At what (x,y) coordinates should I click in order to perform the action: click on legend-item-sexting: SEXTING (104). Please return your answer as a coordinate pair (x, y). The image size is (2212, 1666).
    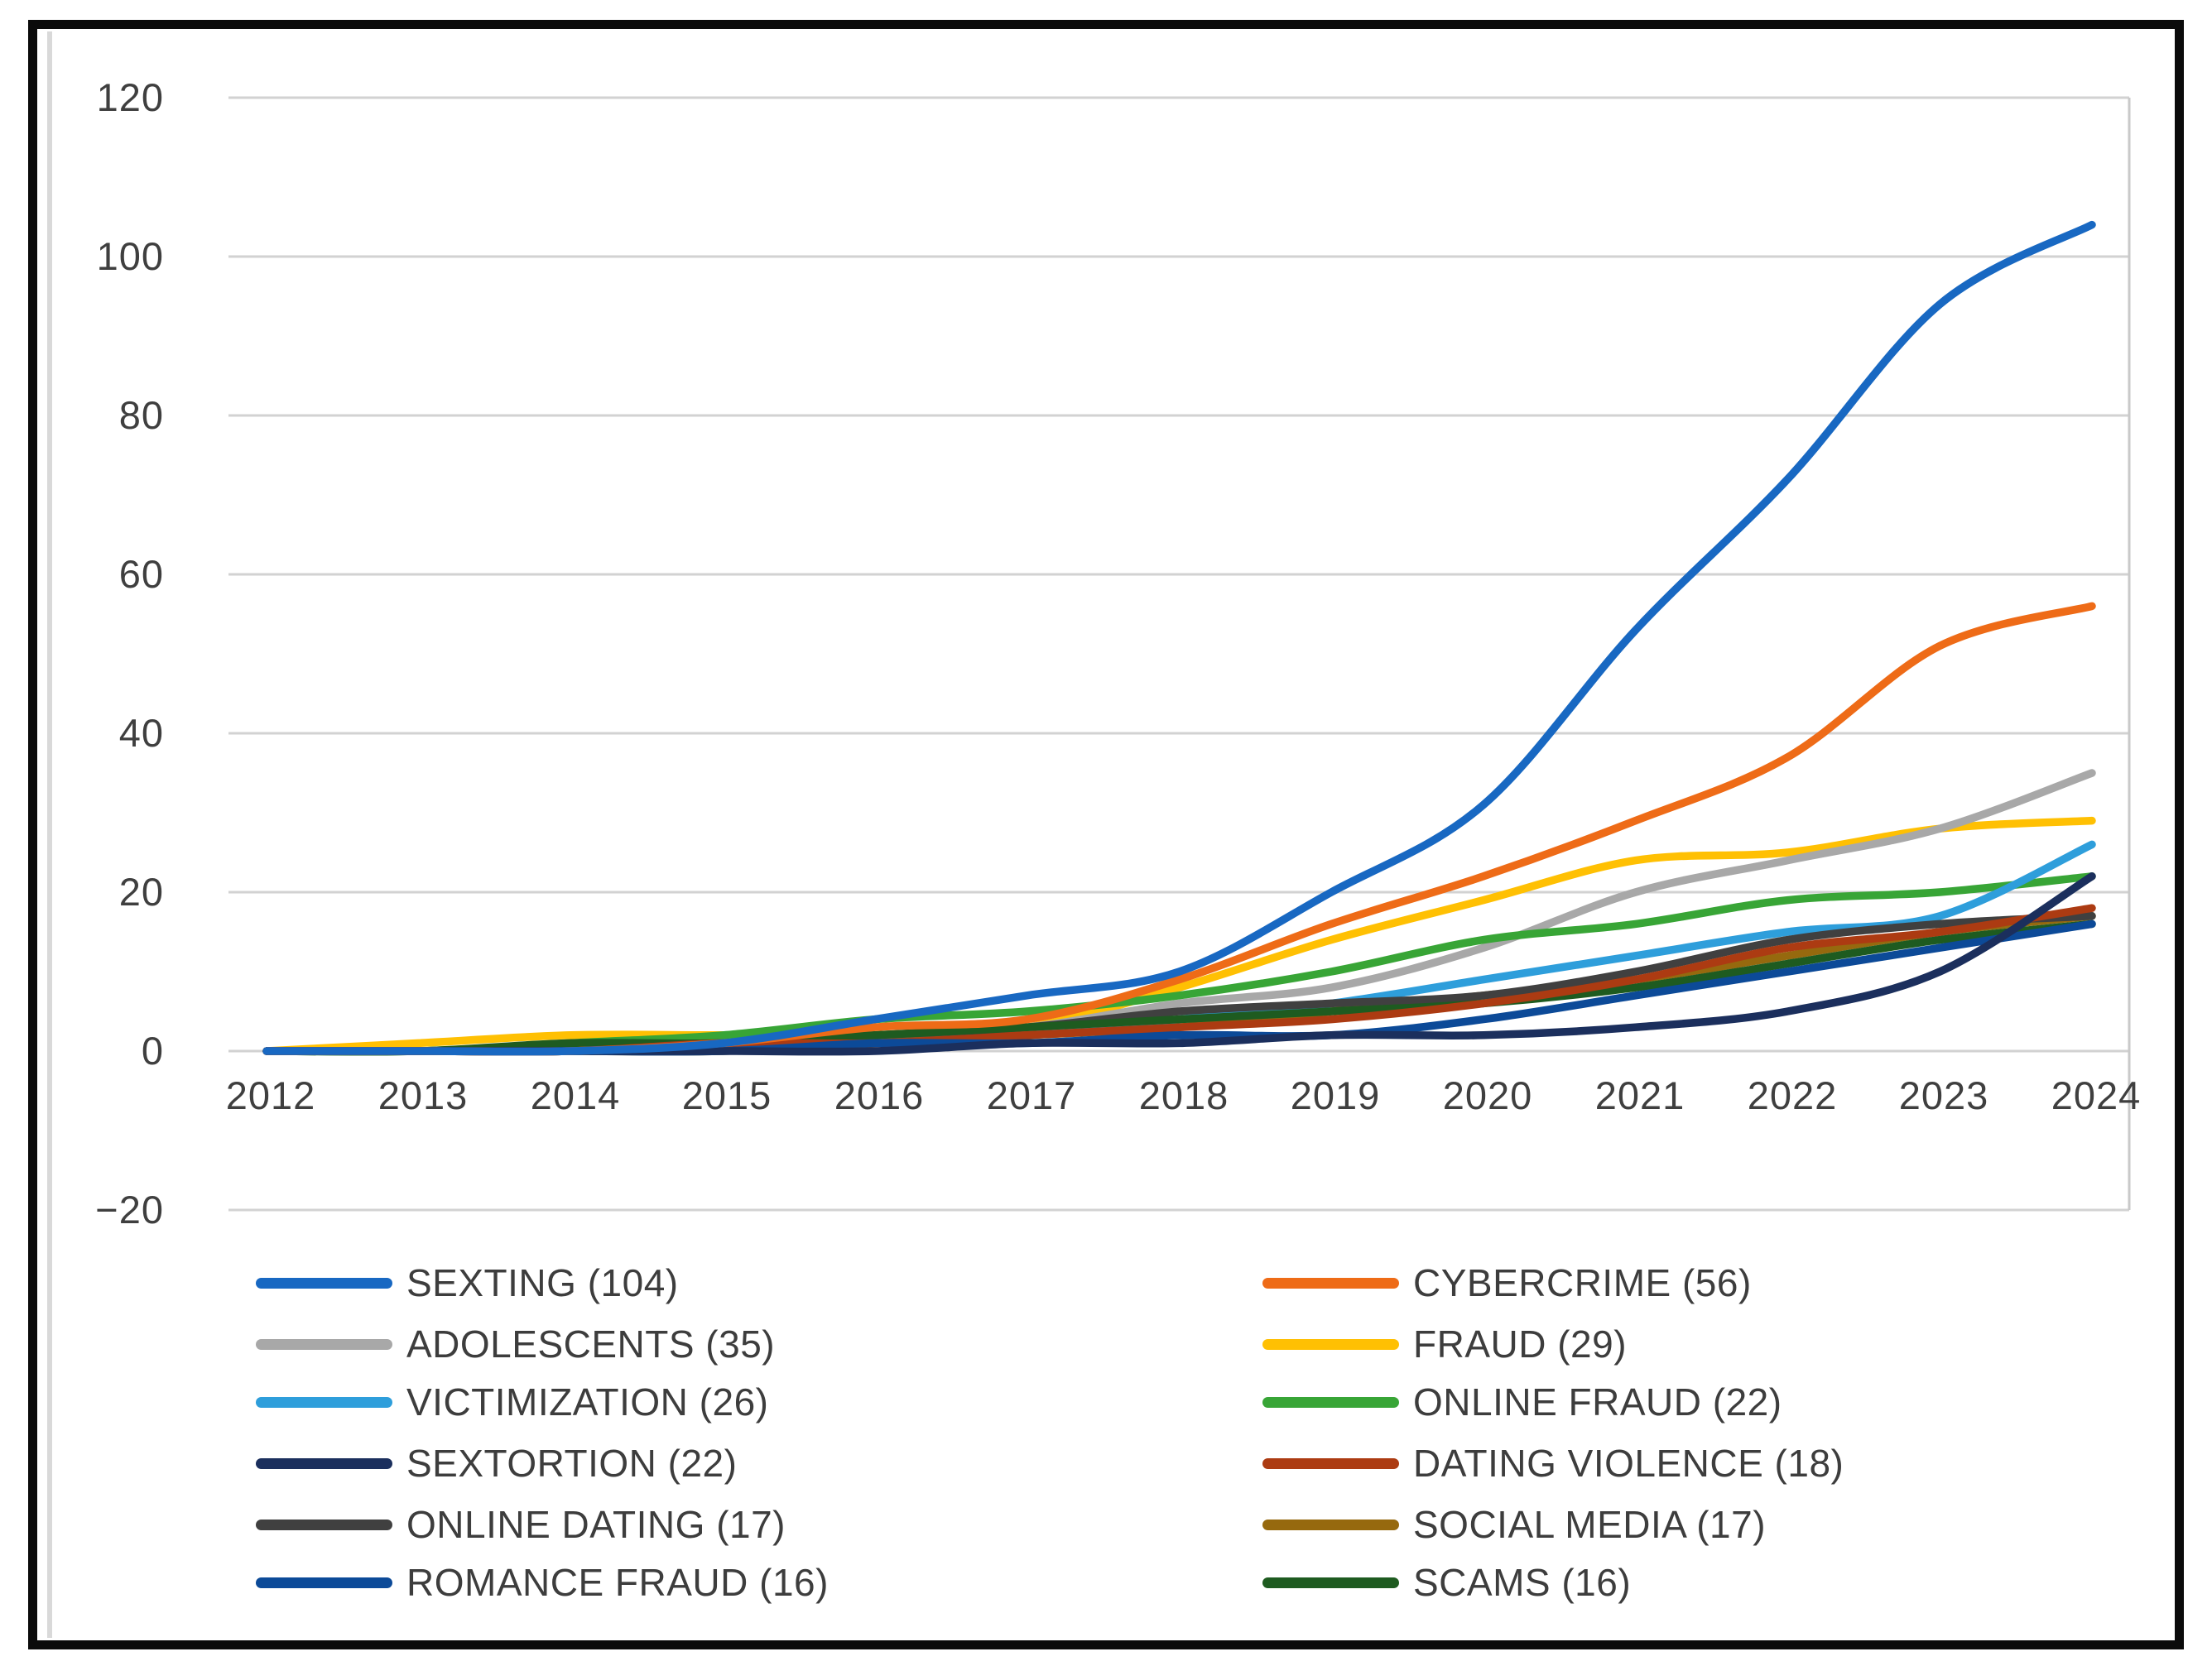
    Looking at the image, I should click on (467, 1283).